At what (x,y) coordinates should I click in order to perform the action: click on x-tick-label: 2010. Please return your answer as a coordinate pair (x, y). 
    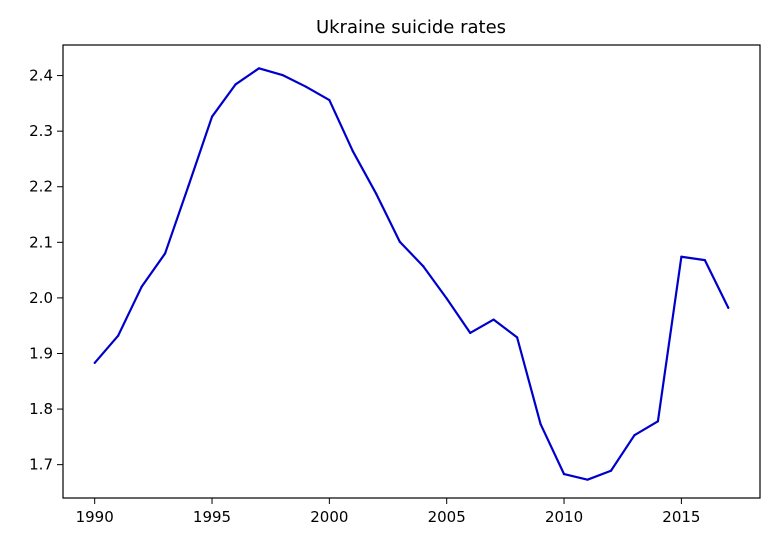
    Looking at the image, I should click on (564, 517).